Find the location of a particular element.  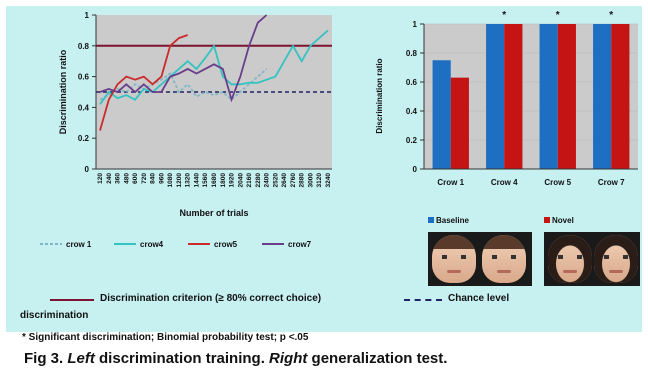

left-legend: crow 1 crow4 crow5 crow7 is located at coordinates (176, 244).